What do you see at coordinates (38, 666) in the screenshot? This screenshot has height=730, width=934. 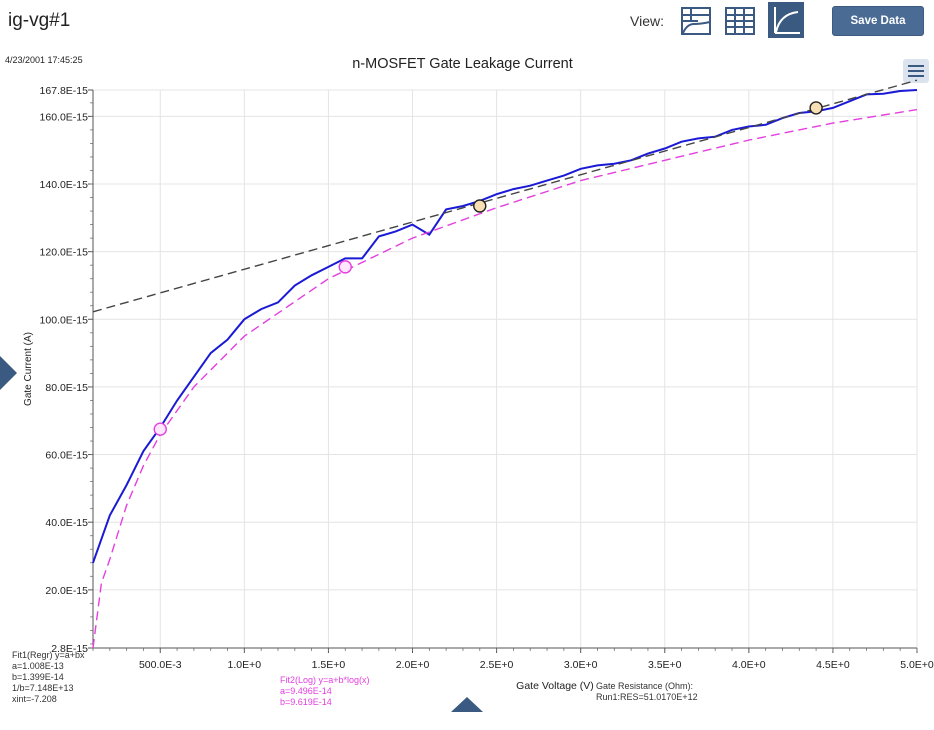 I see `fit1-line: a=1.008E-13` at bounding box center [38, 666].